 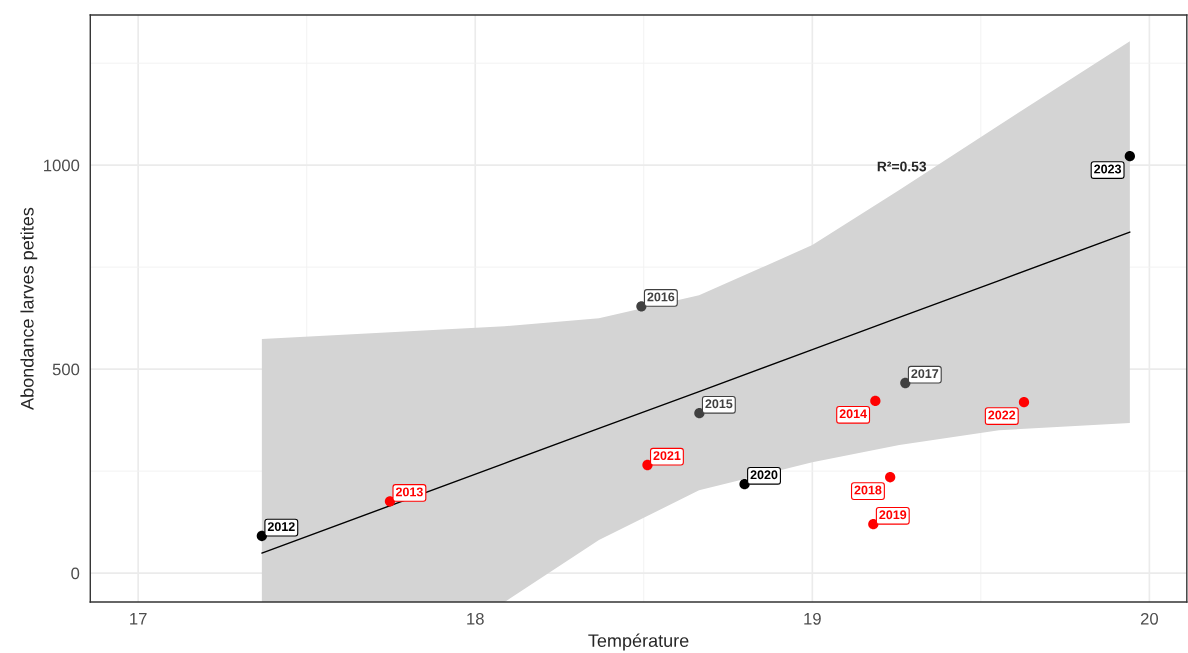 What do you see at coordinates (661, 297) in the screenshot?
I see `annotation: 2016` at bounding box center [661, 297].